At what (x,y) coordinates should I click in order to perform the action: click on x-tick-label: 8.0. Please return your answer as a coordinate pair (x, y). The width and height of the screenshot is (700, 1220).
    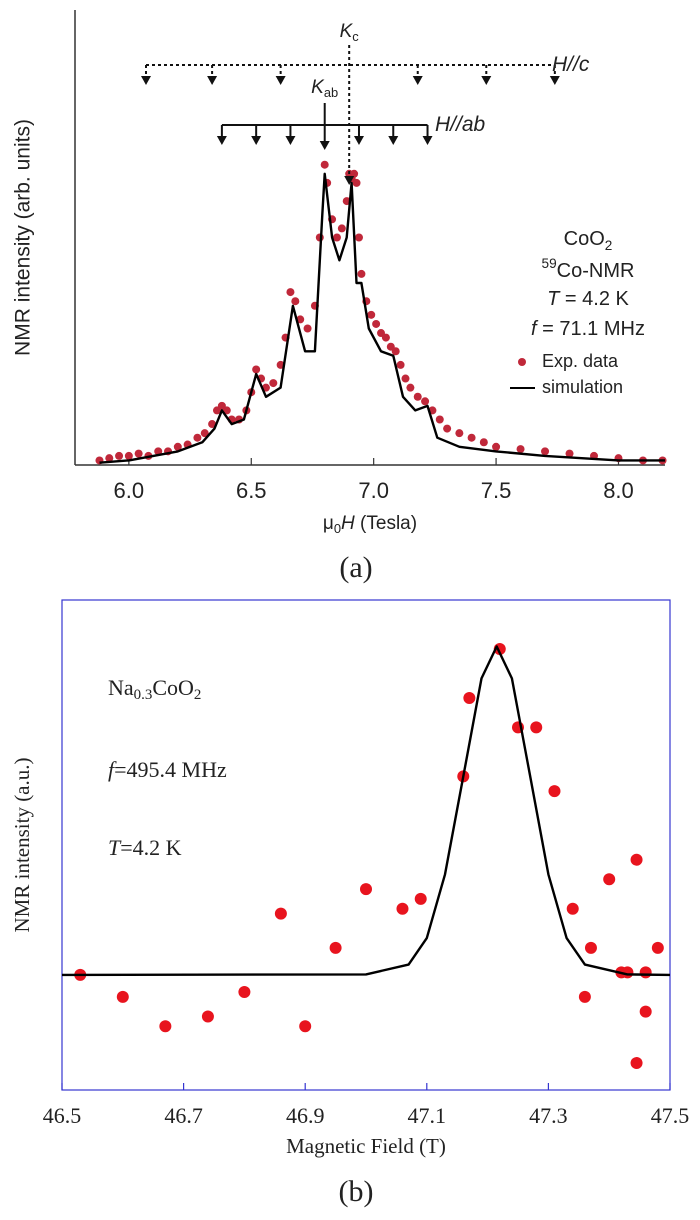
    Looking at the image, I should click on (618, 490).